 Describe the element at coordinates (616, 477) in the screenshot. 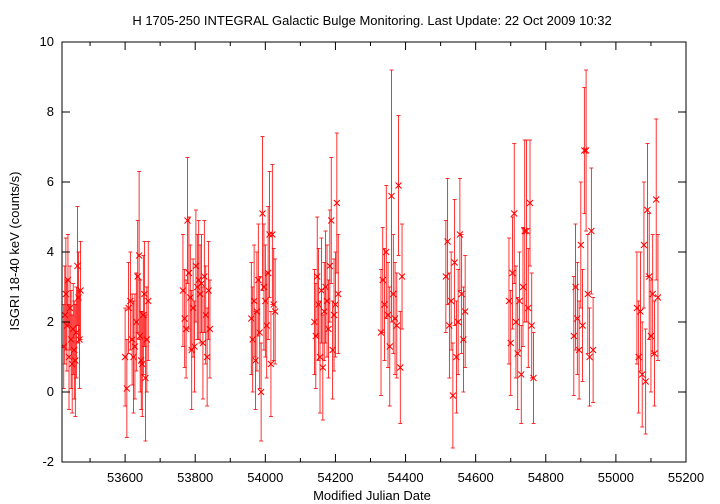

I see `x-tick-label: 55000` at that location.